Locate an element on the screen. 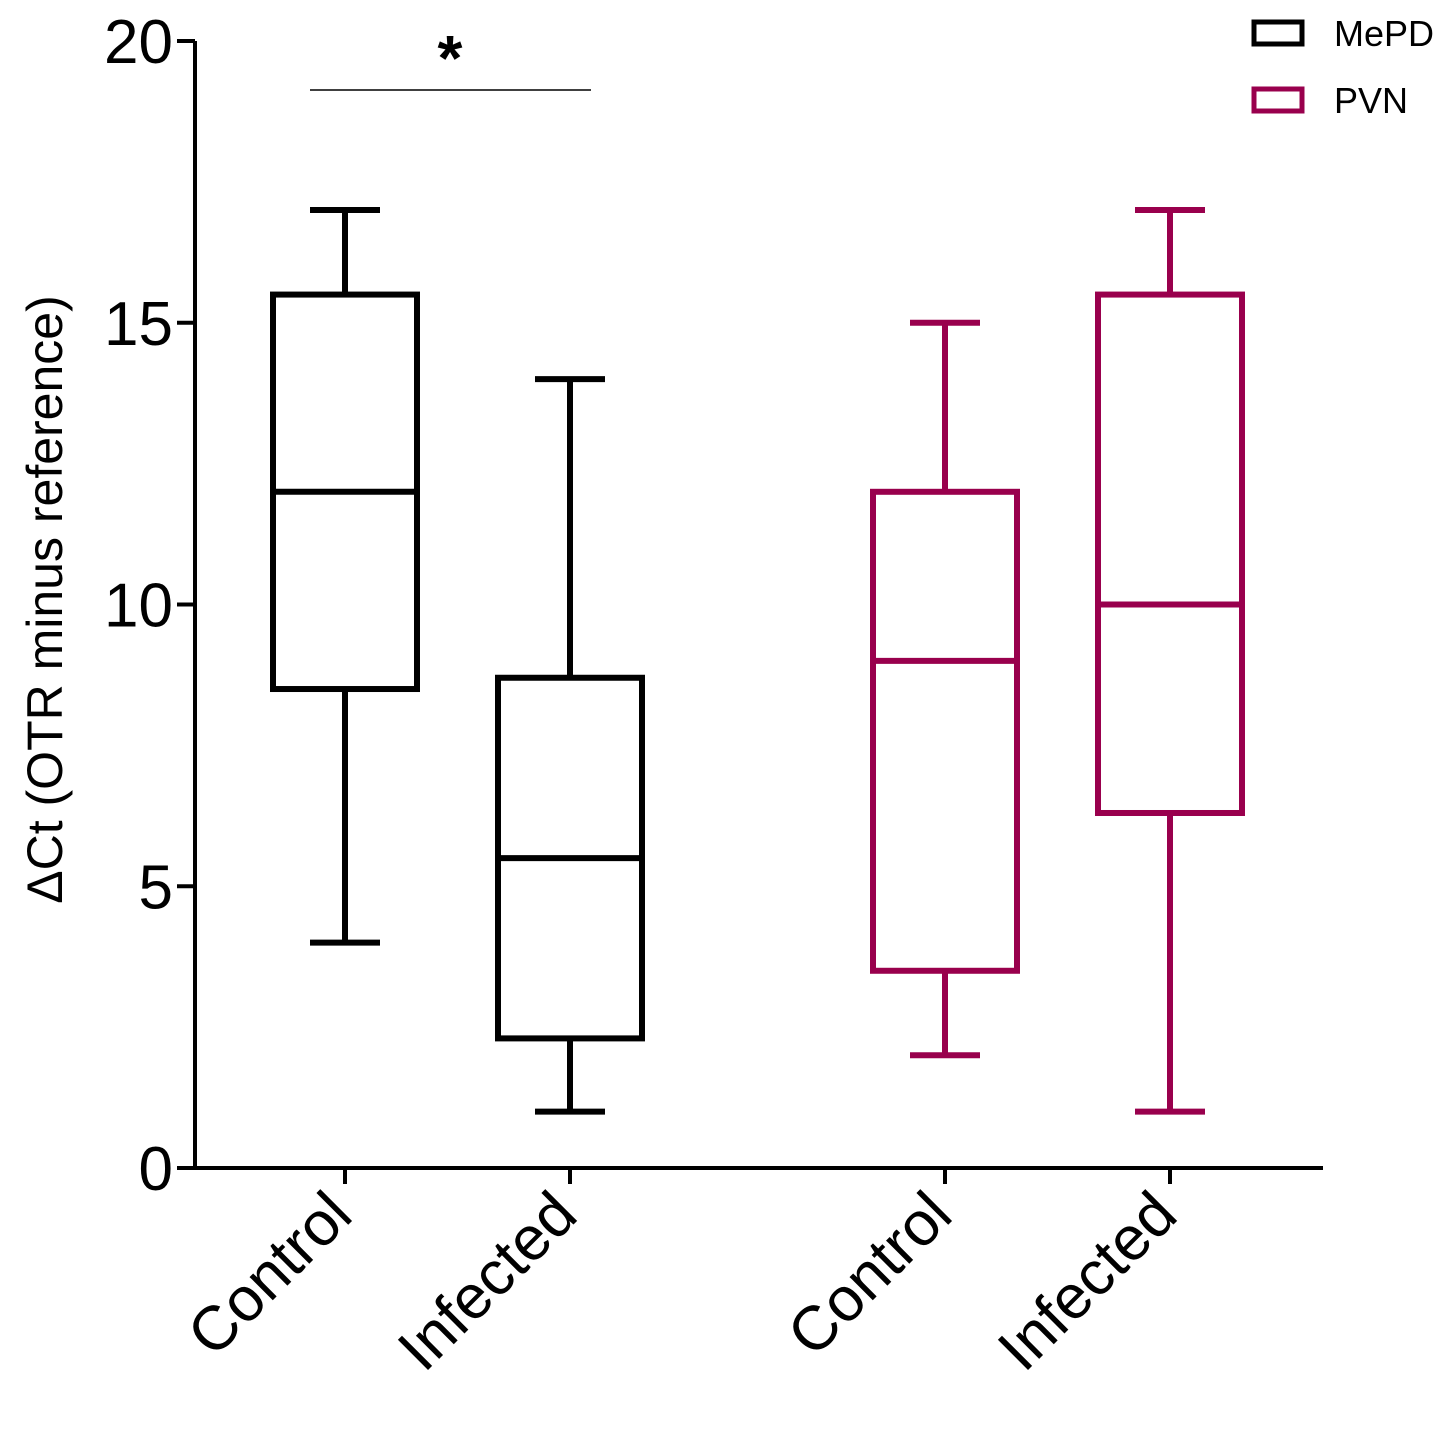 The width and height of the screenshot is (1454, 1429). y-axis-title: ΔCt (OTR minus reference) is located at coordinates (45, 599).